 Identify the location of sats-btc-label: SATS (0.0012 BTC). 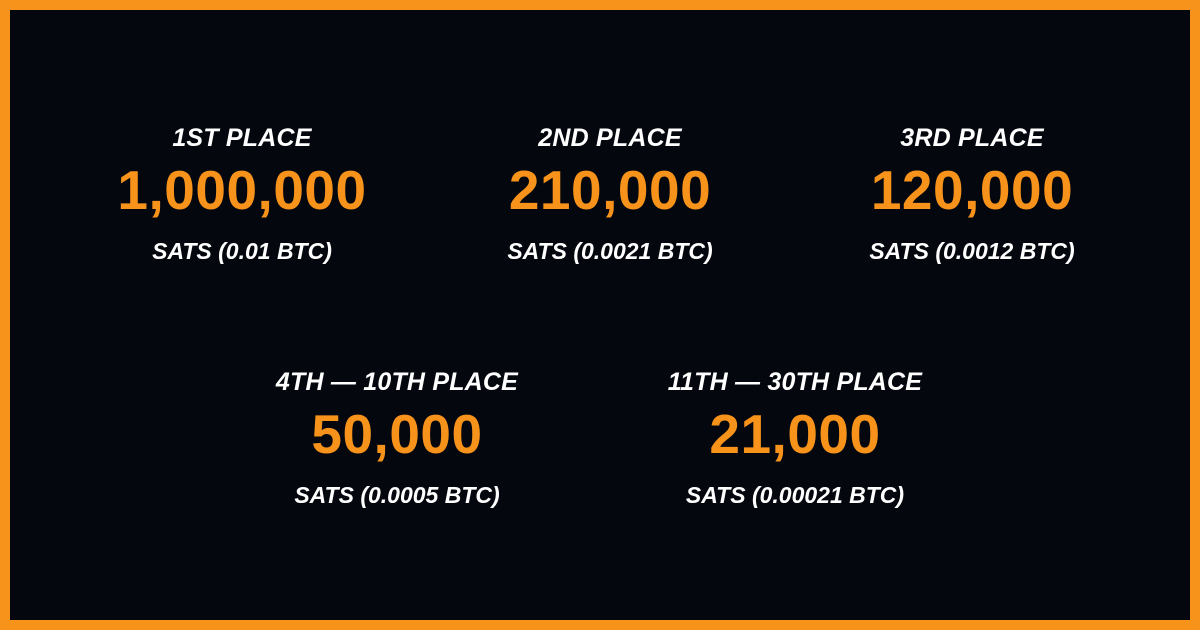
(972, 251).